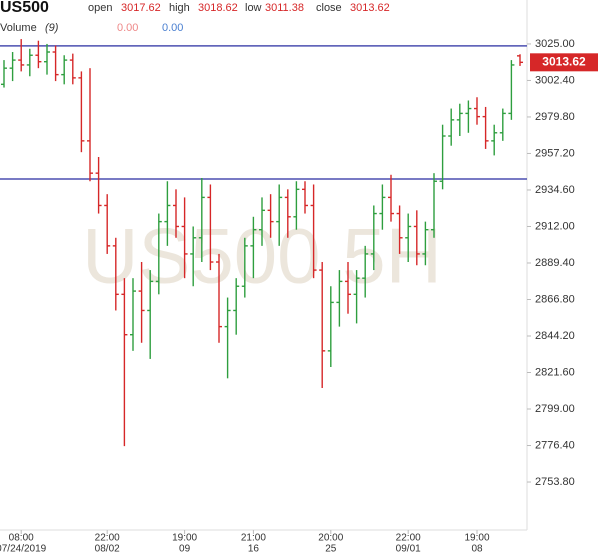  I want to click on high-label: high, so click(179, 8).